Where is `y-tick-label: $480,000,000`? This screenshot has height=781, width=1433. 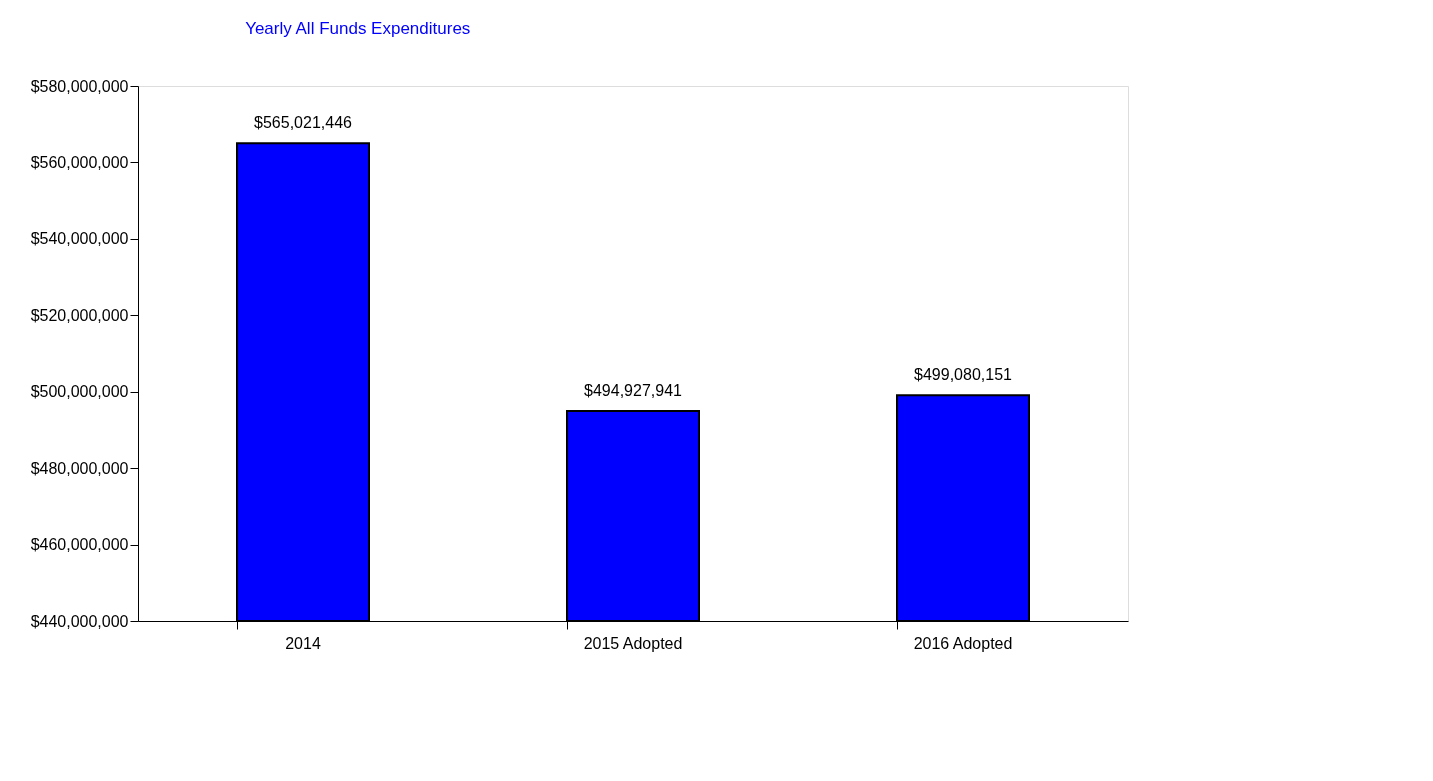
y-tick-label: $480,000,000 is located at coordinates (79, 468).